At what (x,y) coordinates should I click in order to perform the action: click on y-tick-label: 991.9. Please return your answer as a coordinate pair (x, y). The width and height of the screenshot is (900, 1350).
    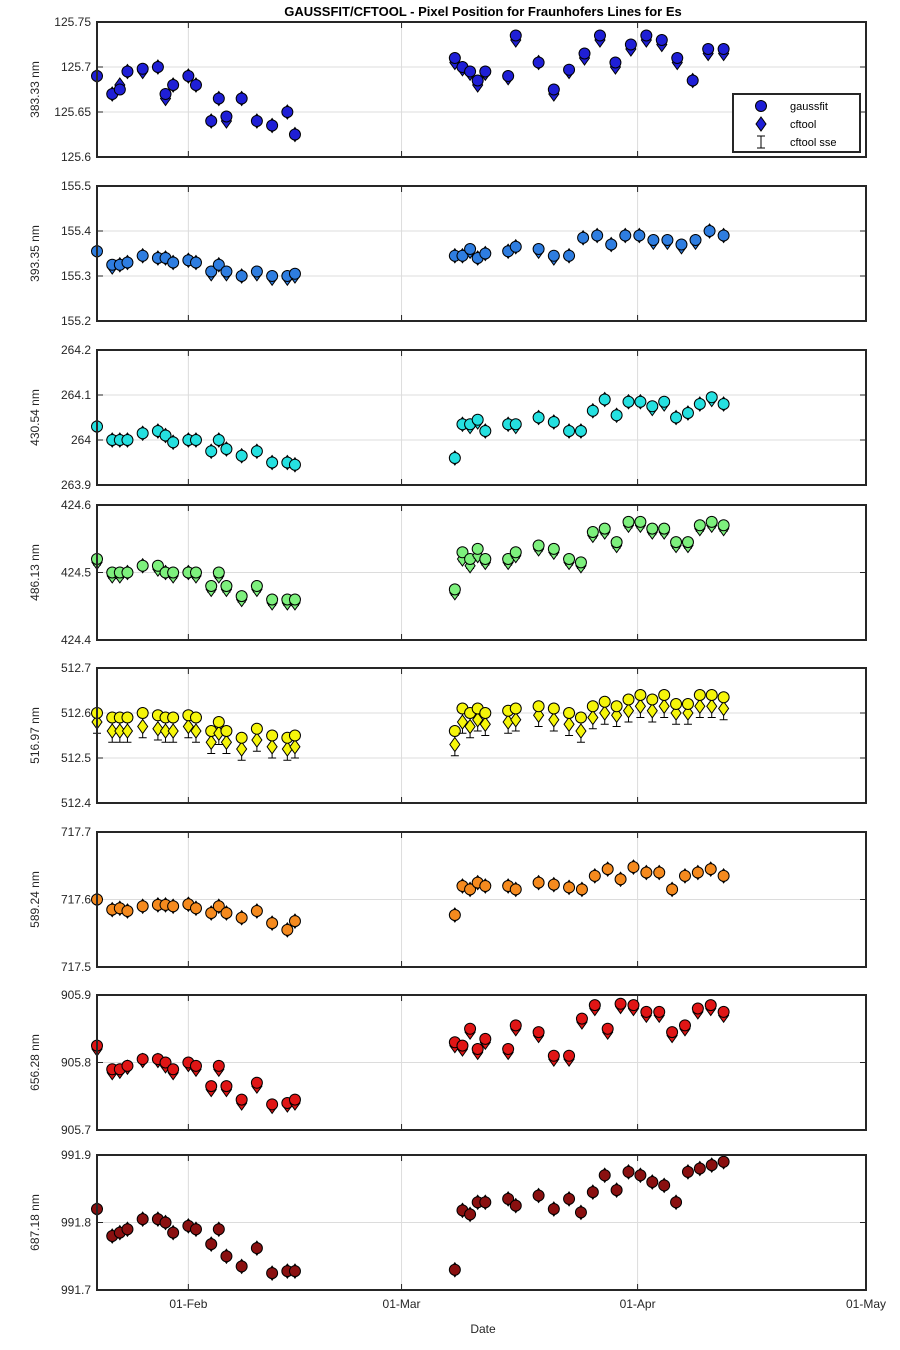
    Looking at the image, I should click on (76, 1155).